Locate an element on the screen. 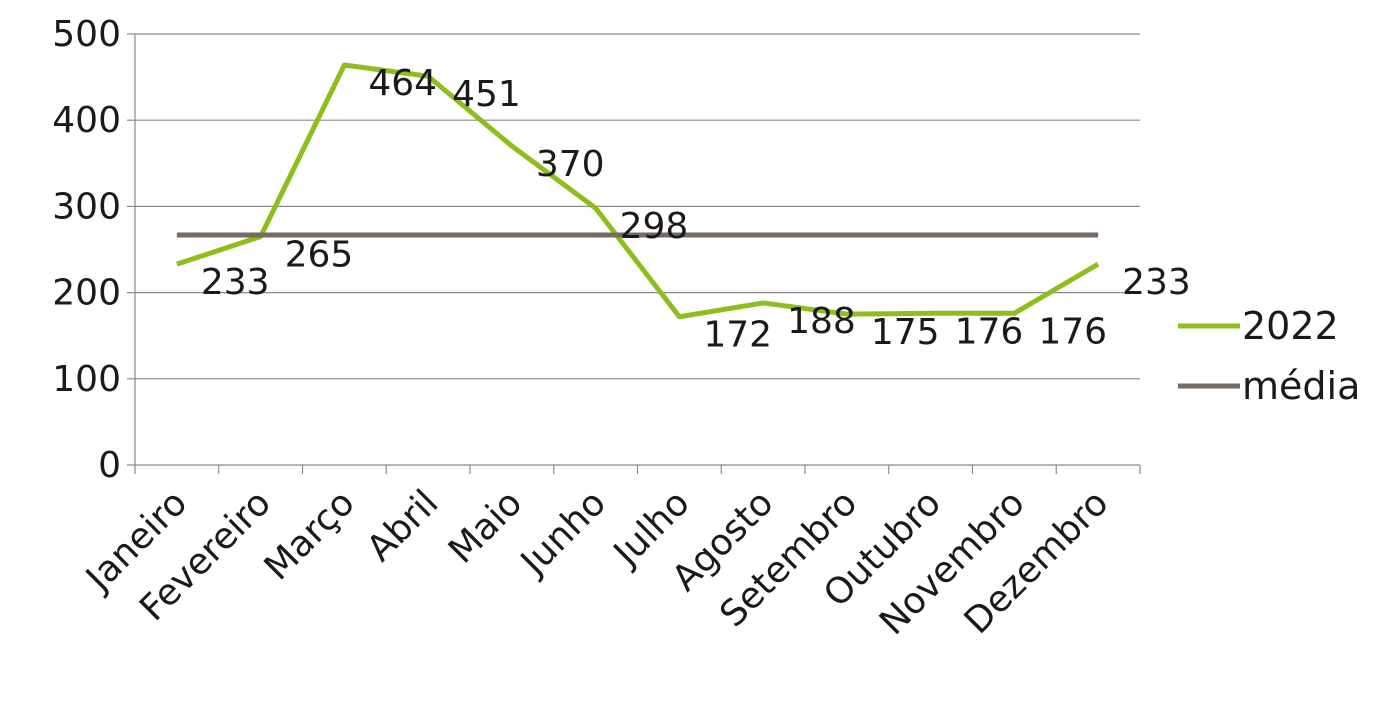 The height and width of the screenshot is (705, 1395). y-tick-label: 400 is located at coordinates (86, 120).